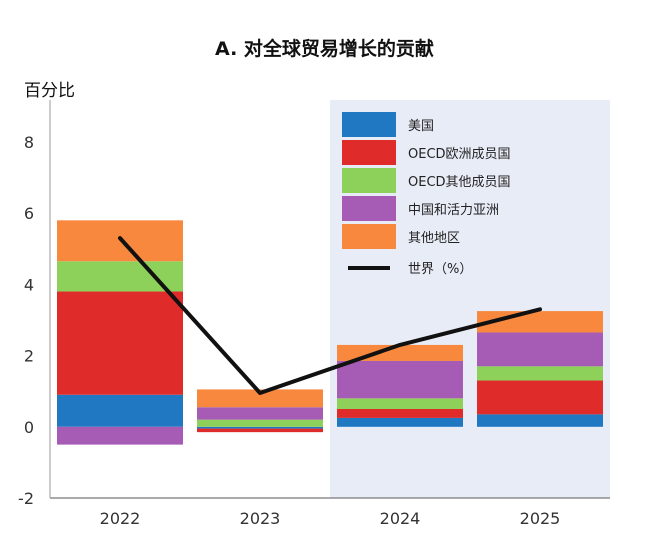 This screenshot has height=558, width=649. What do you see at coordinates (459, 182) in the screenshot?
I see `legend-label: OECD其他成员国` at bounding box center [459, 182].